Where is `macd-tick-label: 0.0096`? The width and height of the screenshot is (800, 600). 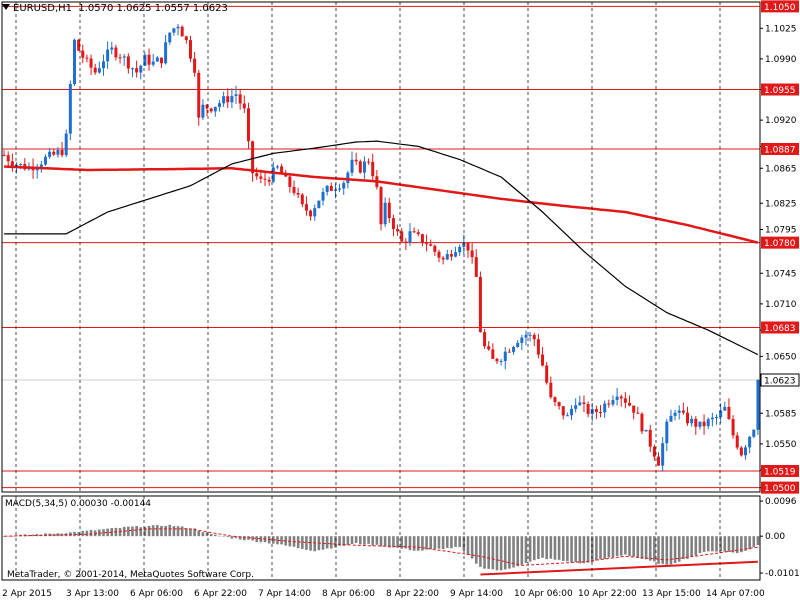
macd-tick-label: 0.0096 is located at coordinates (781, 502).